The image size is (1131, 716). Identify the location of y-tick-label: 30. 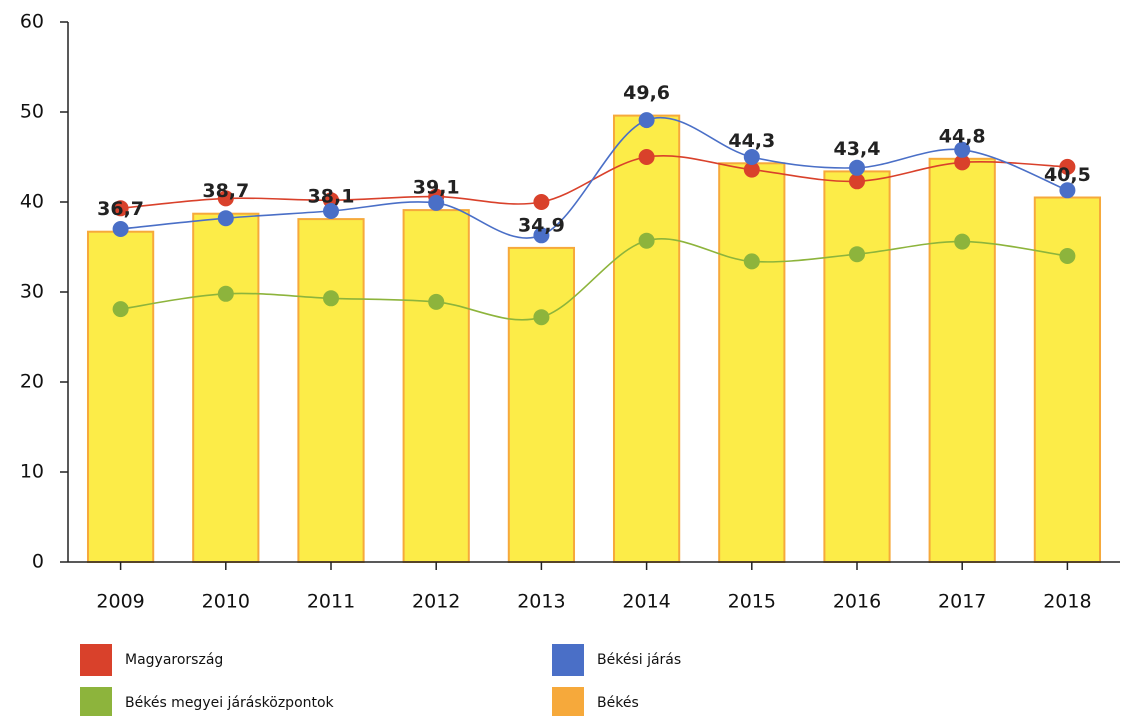
(32, 292).